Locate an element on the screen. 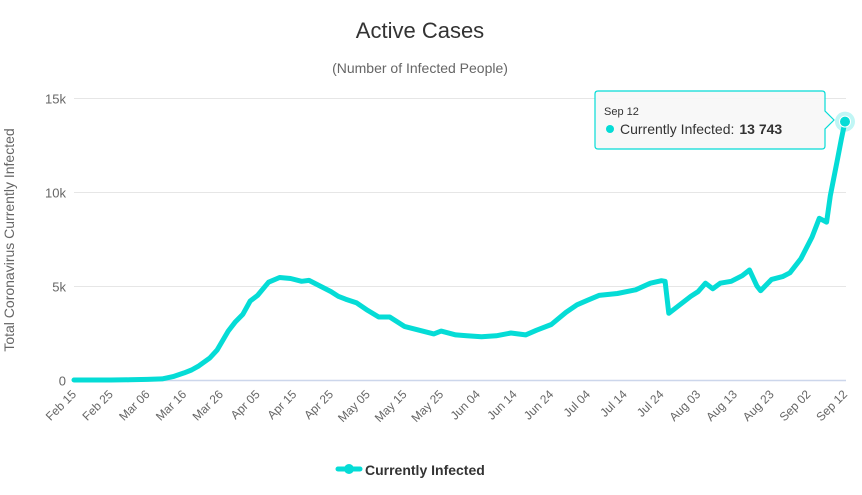 The height and width of the screenshot is (495, 862). chart-title: Active Cases is located at coordinates (420, 30).